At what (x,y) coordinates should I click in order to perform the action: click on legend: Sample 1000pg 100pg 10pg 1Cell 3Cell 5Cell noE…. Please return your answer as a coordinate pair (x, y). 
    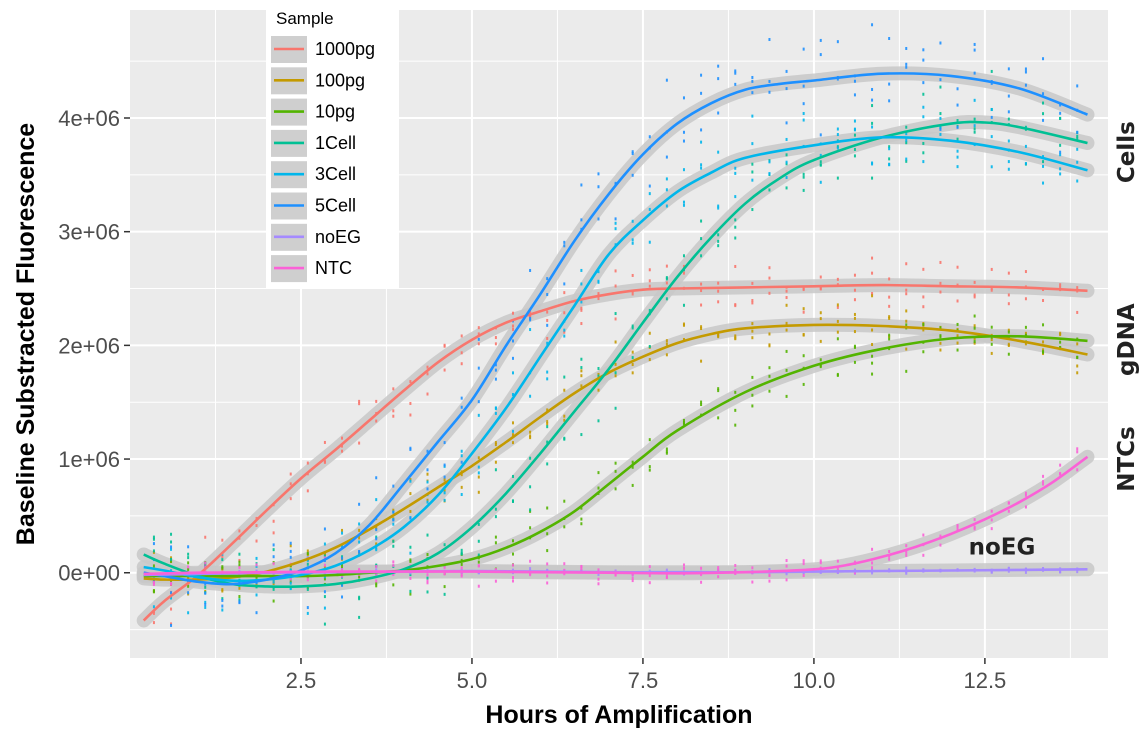
    Looking at the image, I should click on (332, 146).